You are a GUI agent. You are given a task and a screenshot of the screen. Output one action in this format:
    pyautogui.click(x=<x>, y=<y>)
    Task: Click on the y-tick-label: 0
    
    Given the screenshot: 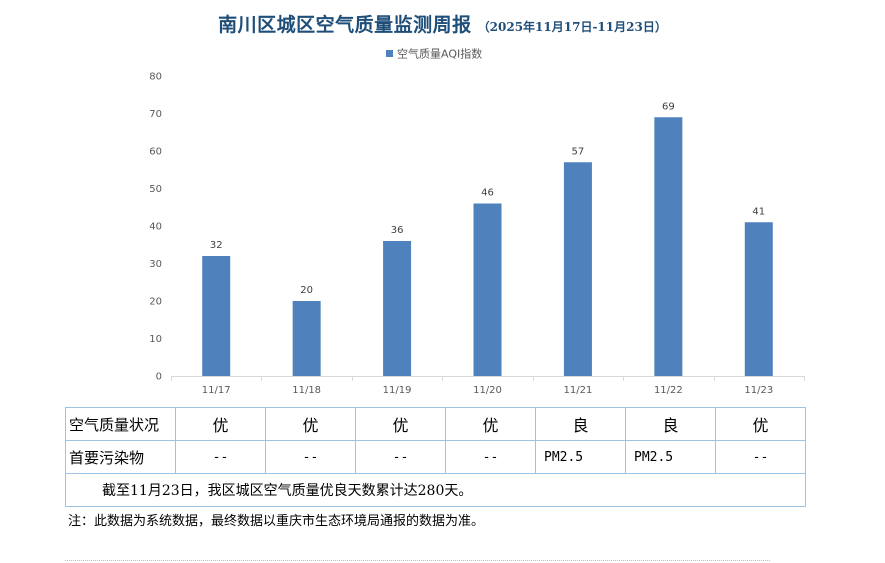 What is the action you would take?
    pyautogui.click(x=159, y=377)
    